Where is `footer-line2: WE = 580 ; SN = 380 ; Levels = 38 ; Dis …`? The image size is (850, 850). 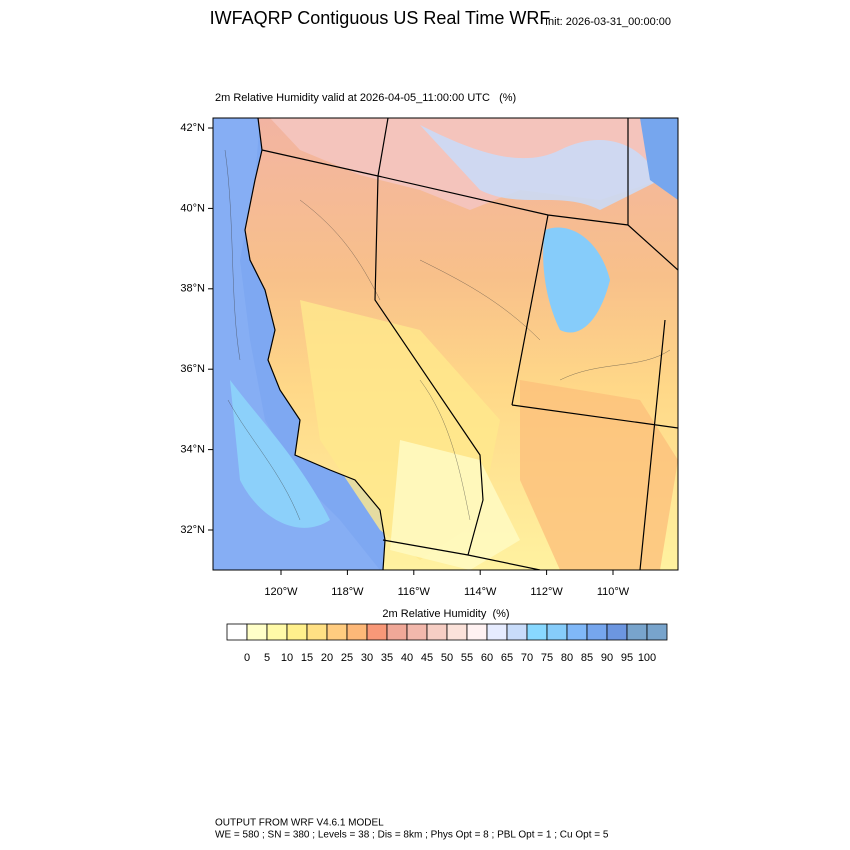
footer-line2: WE = 580 ; SN = 380 ; Levels = 38 ; Dis … is located at coordinates (412, 835).